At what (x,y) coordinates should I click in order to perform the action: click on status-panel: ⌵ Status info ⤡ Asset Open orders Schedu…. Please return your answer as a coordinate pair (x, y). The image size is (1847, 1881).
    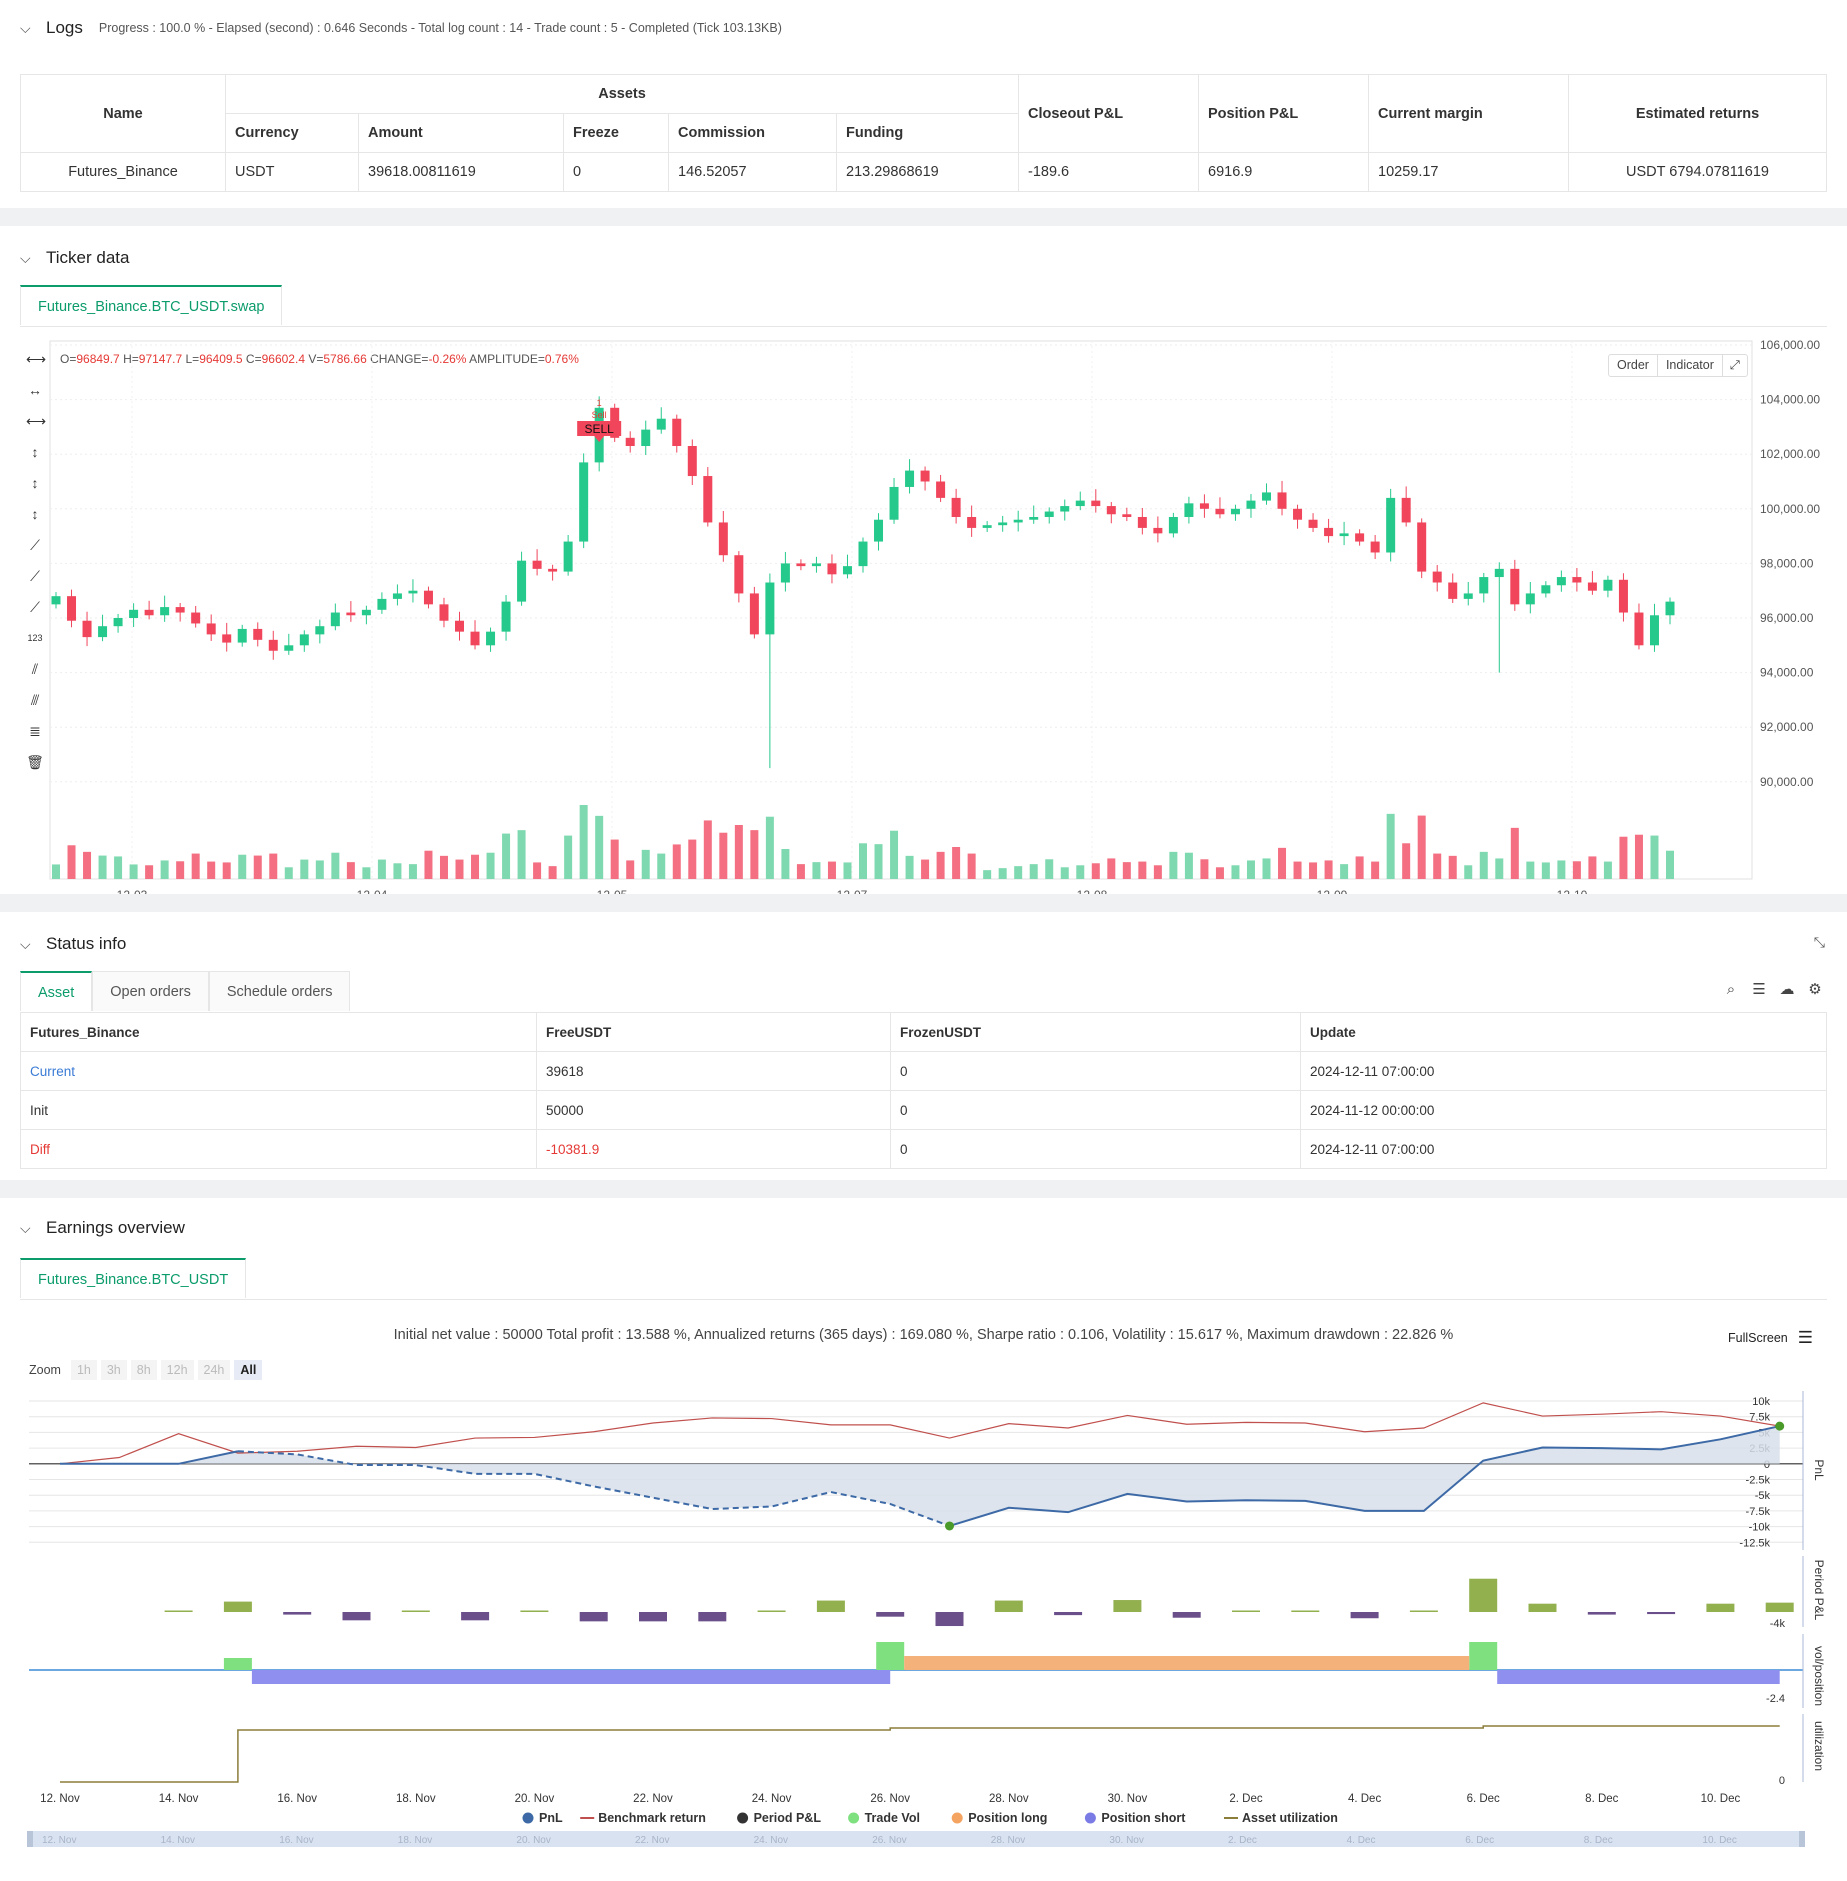
    Looking at the image, I should click on (923, 1046).